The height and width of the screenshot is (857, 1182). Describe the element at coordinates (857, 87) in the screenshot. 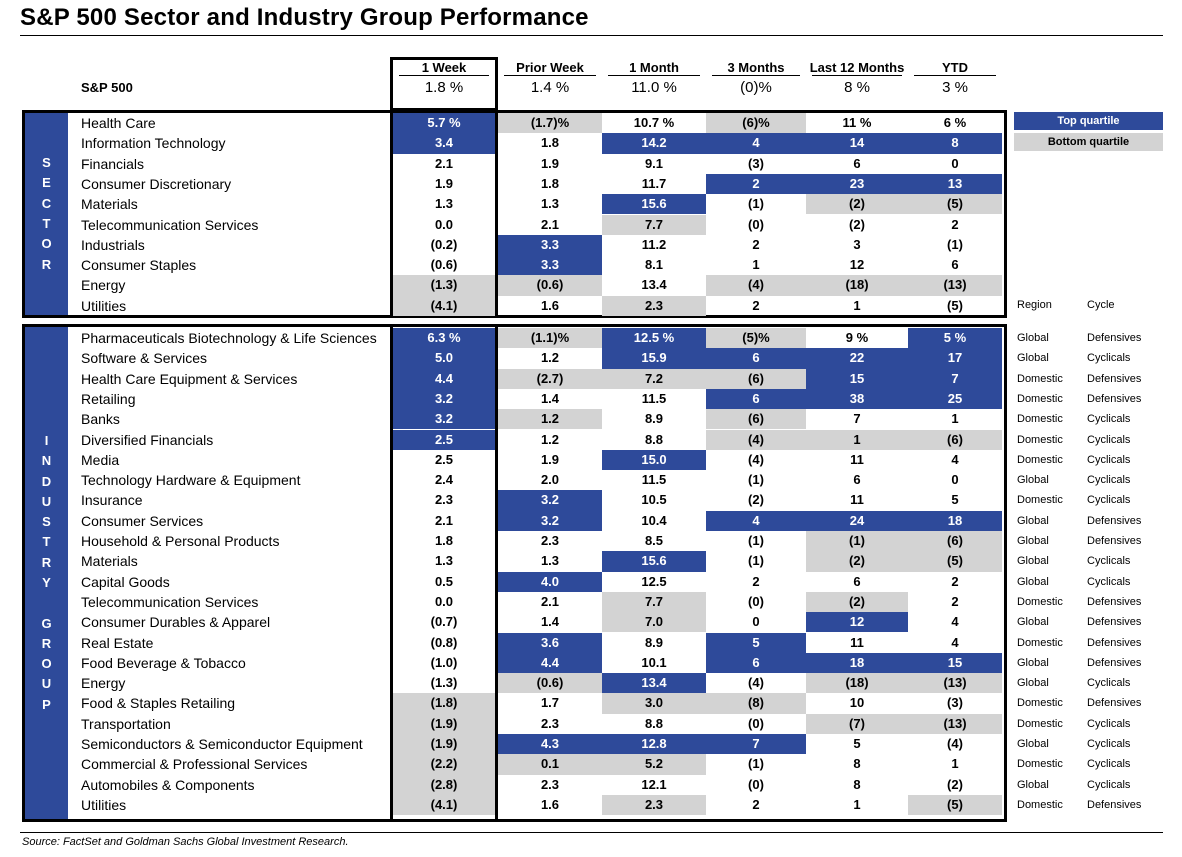

I see `index-value: 8 %` at that location.